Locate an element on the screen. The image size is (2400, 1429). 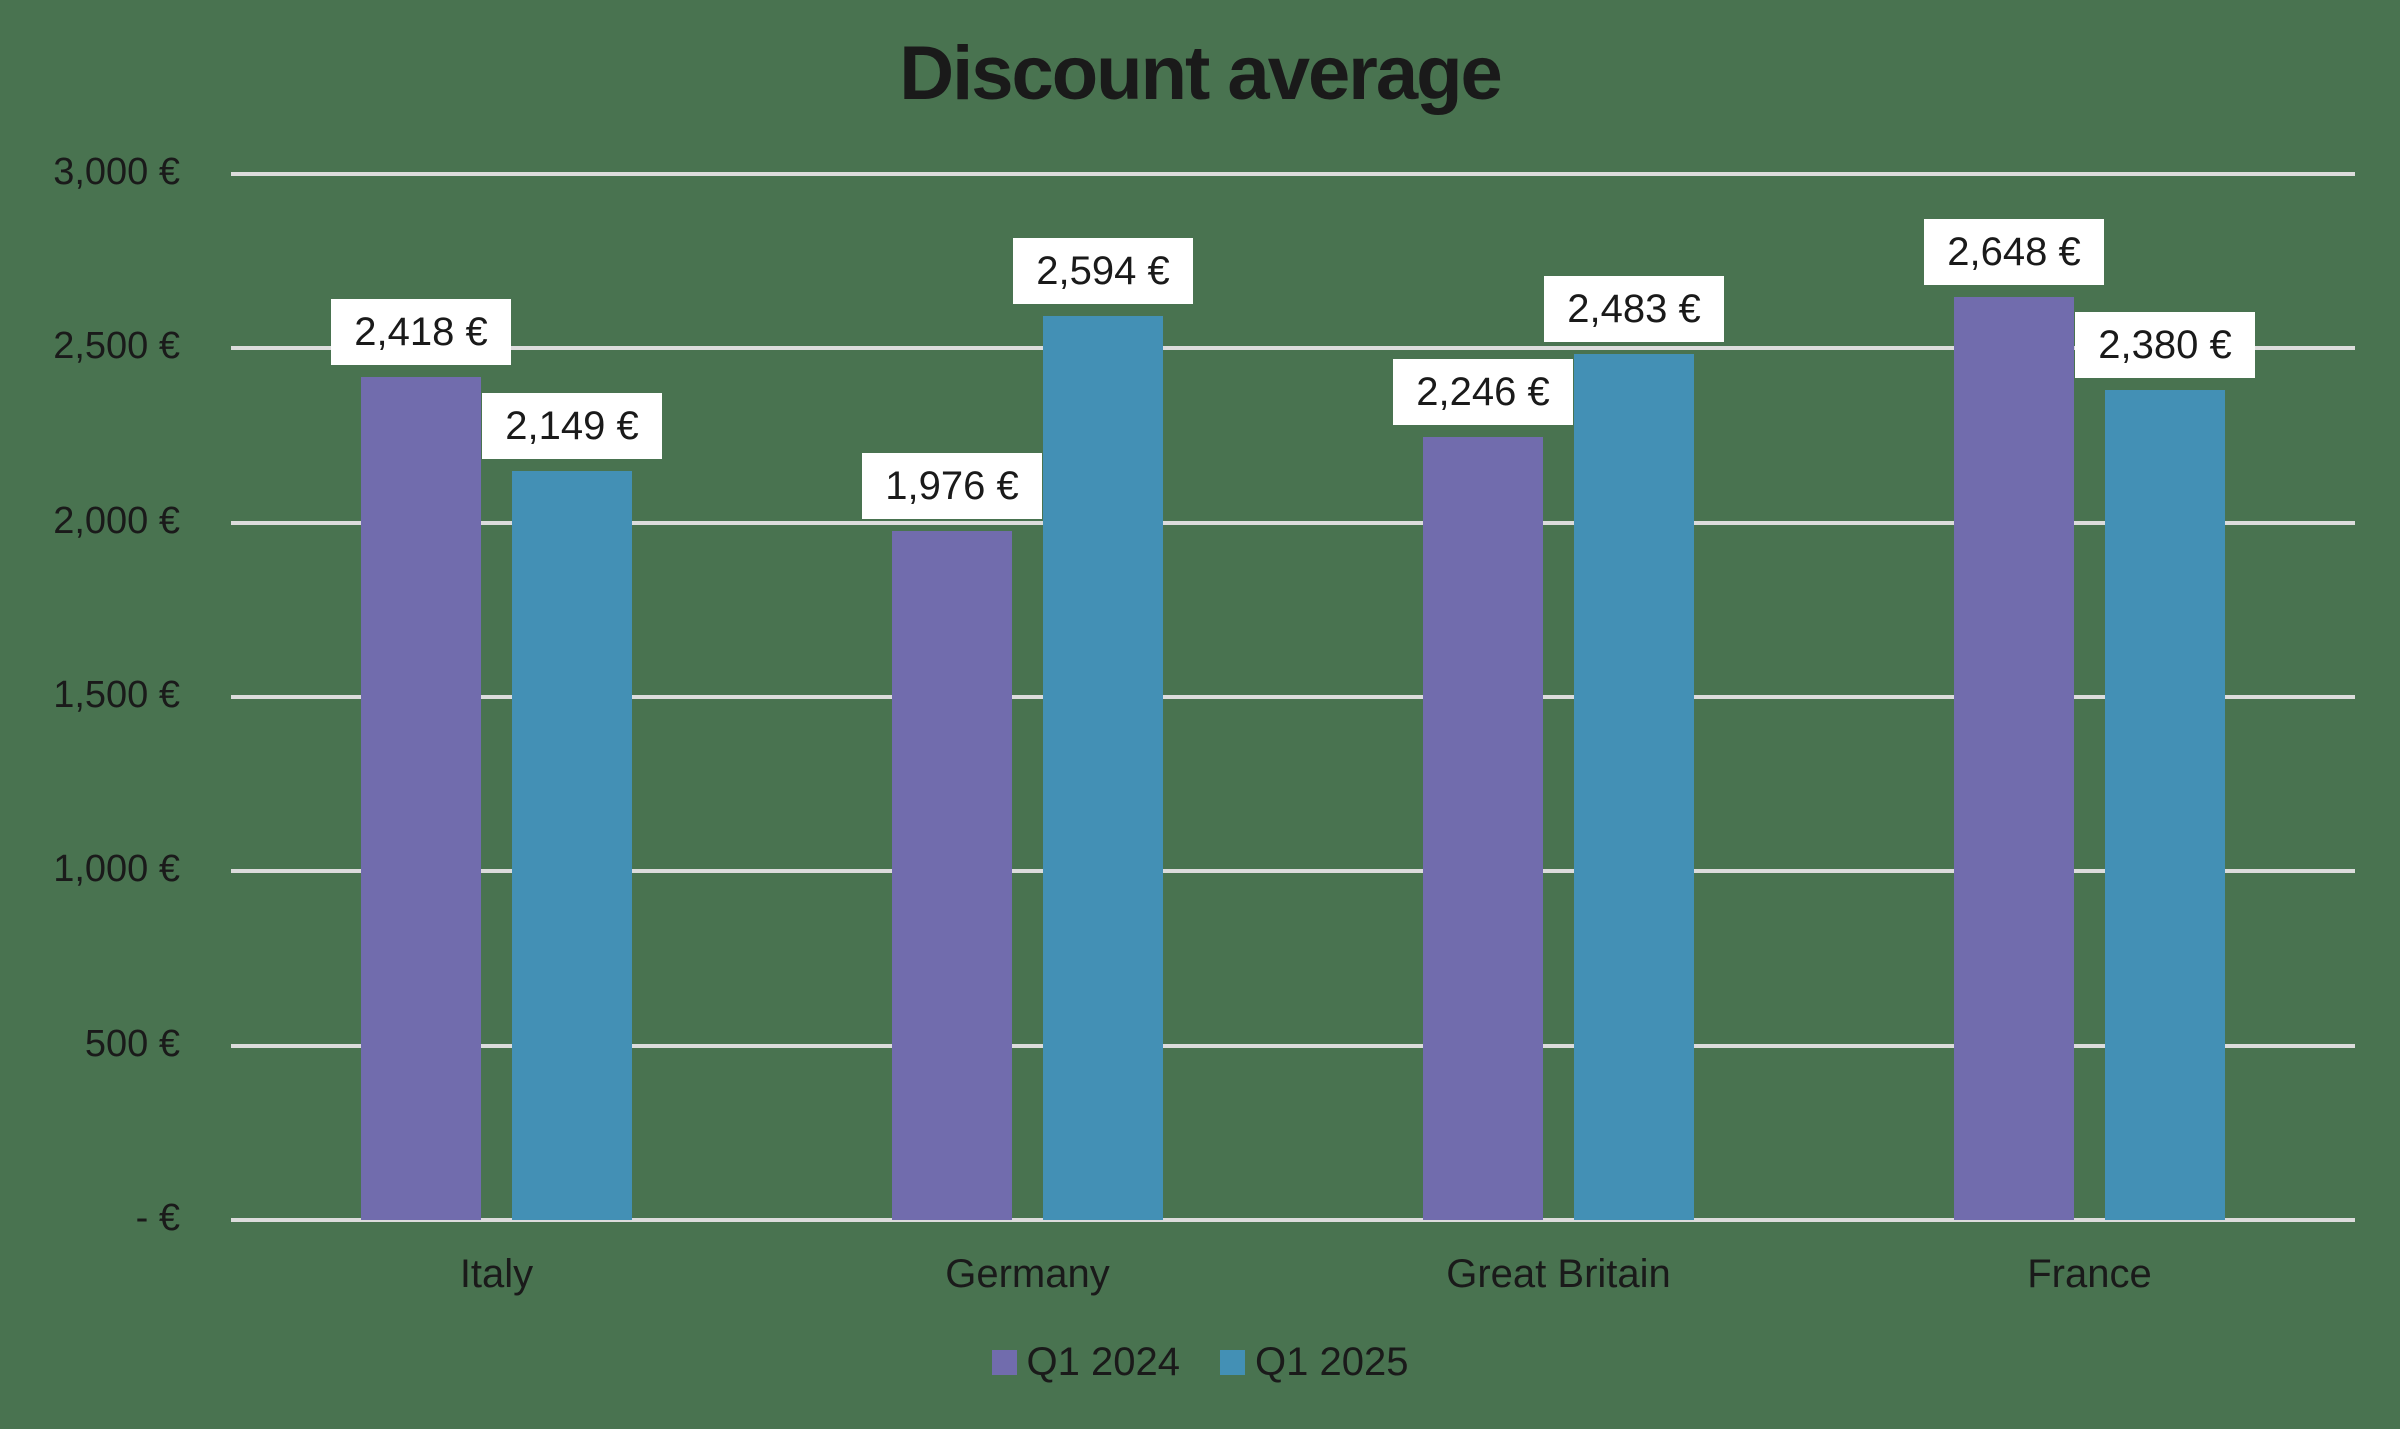
data-label: 2,594 € is located at coordinates (1103, 270).